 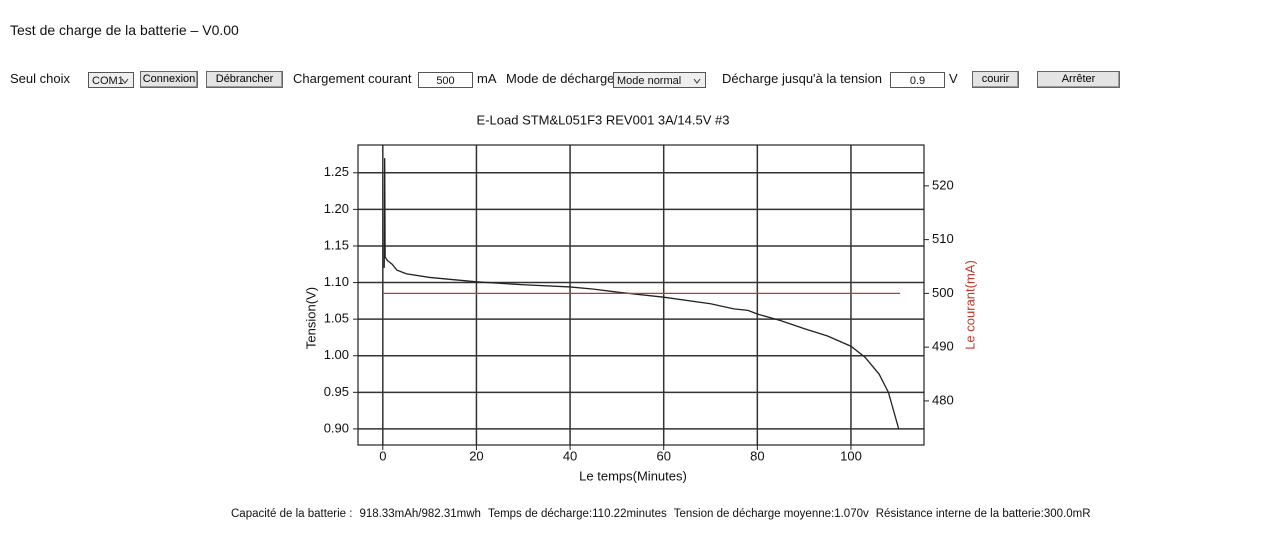 I want to click on mode-value: Mode normal, so click(x=649, y=81).